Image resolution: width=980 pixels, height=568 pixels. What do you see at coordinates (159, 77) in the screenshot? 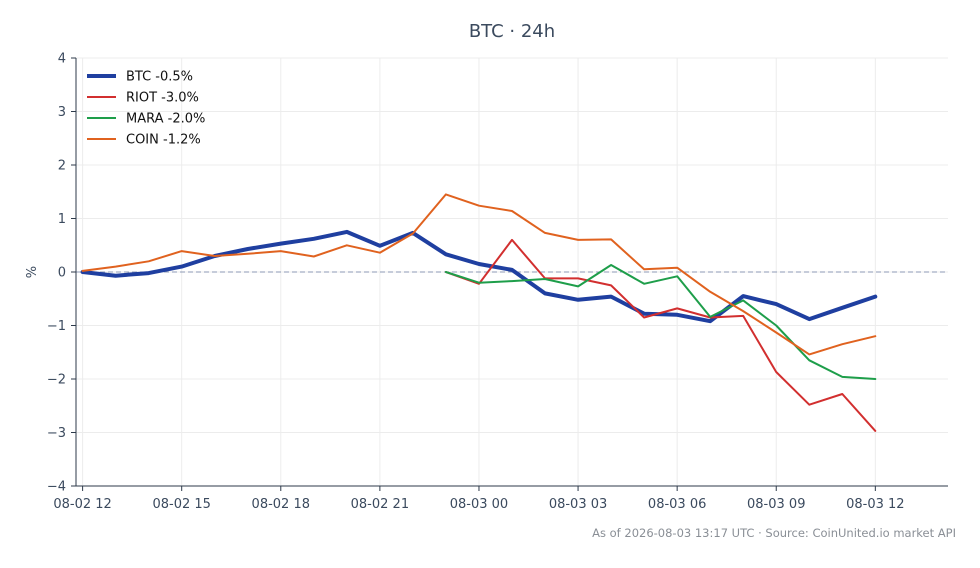
I see `legend-label-btc: BTC -0.5%` at bounding box center [159, 77].